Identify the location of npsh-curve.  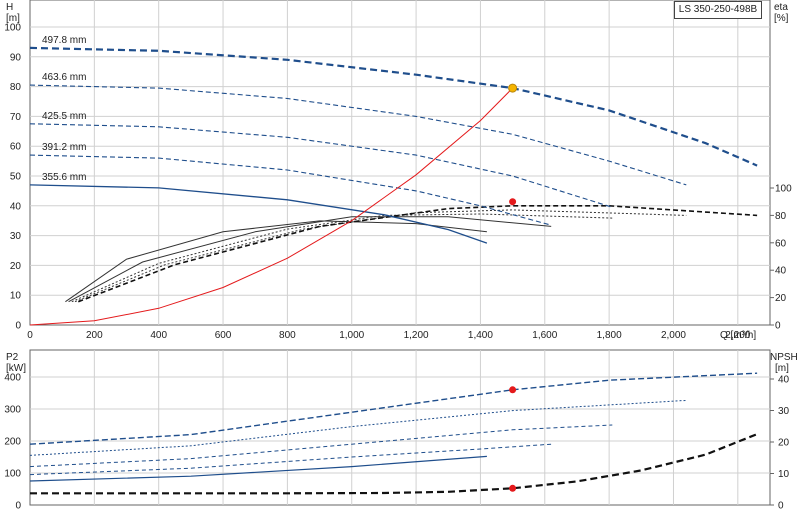
(394, 464).